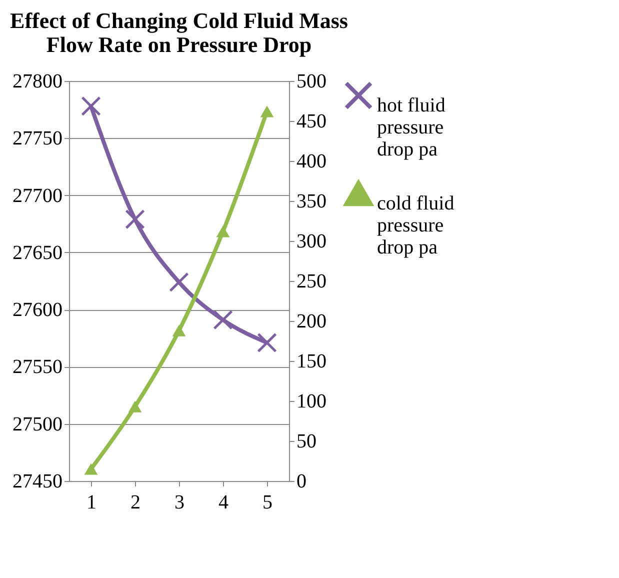  What do you see at coordinates (91, 503) in the screenshot?
I see `x-tick-label: 1` at bounding box center [91, 503].